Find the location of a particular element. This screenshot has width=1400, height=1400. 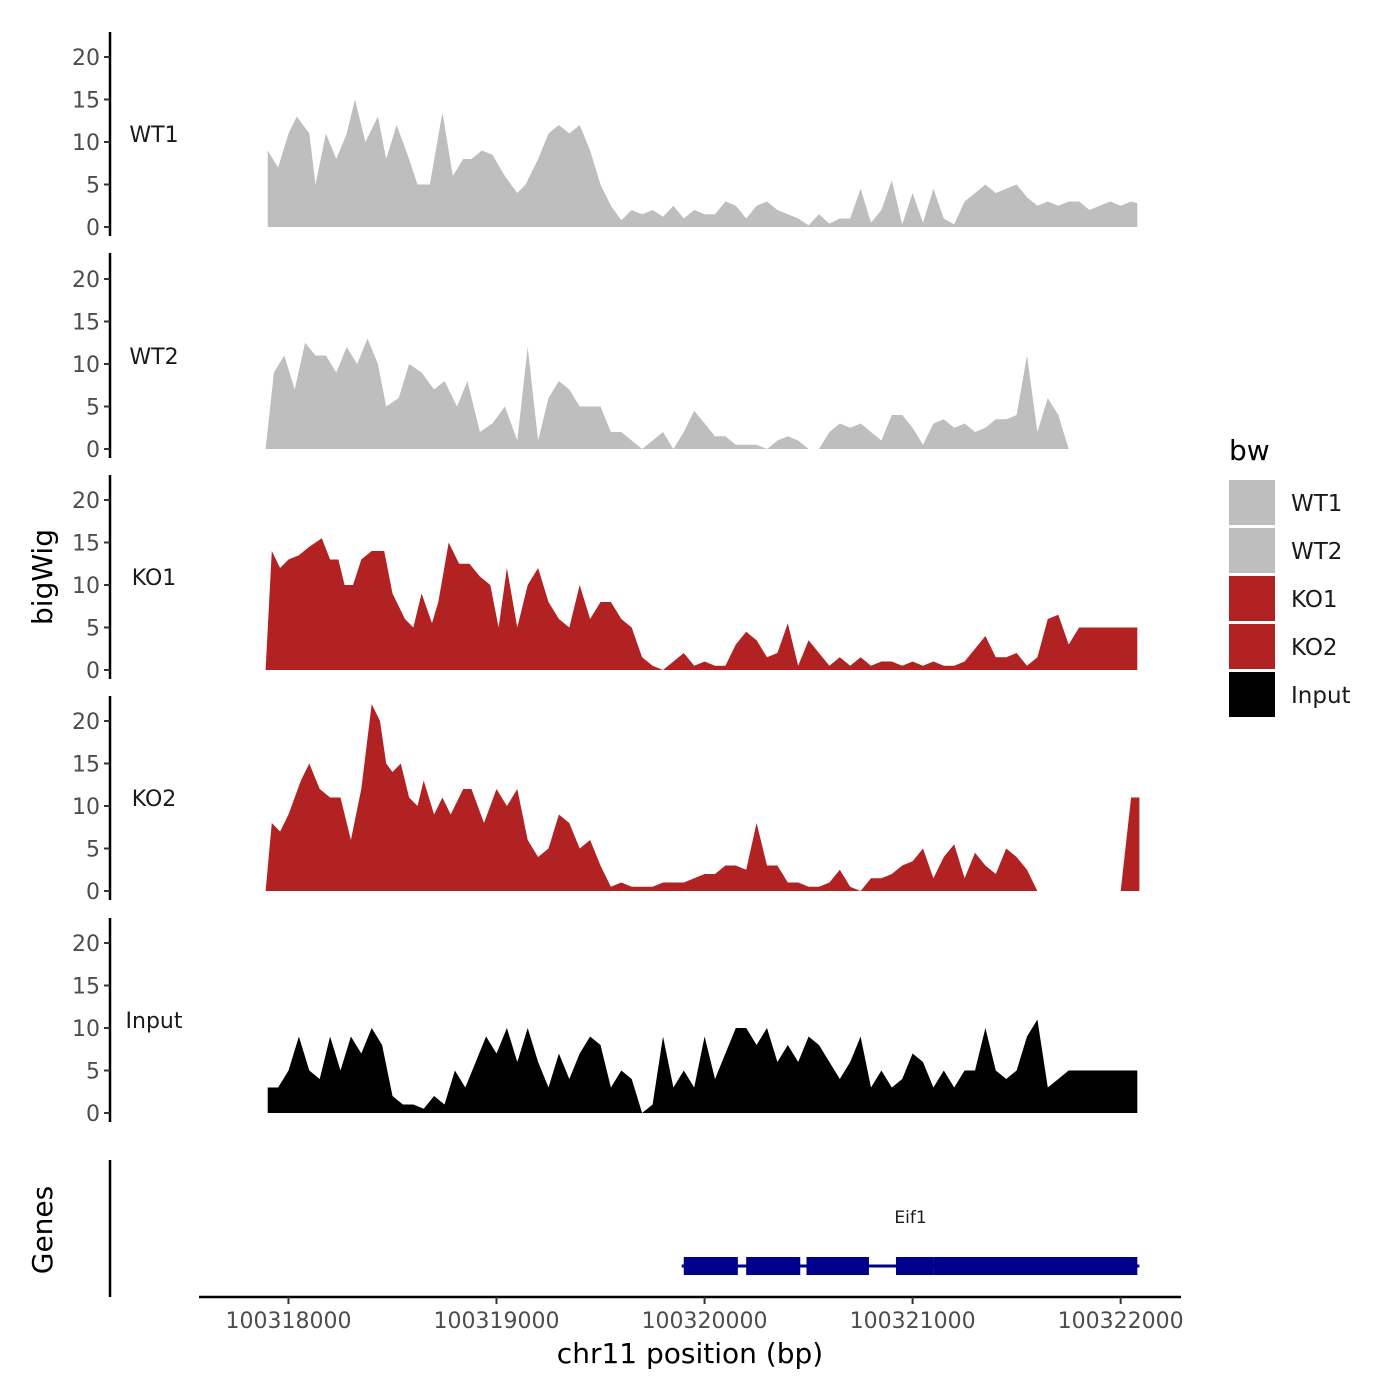

legend-swatch-input is located at coordinates (1252, 694).